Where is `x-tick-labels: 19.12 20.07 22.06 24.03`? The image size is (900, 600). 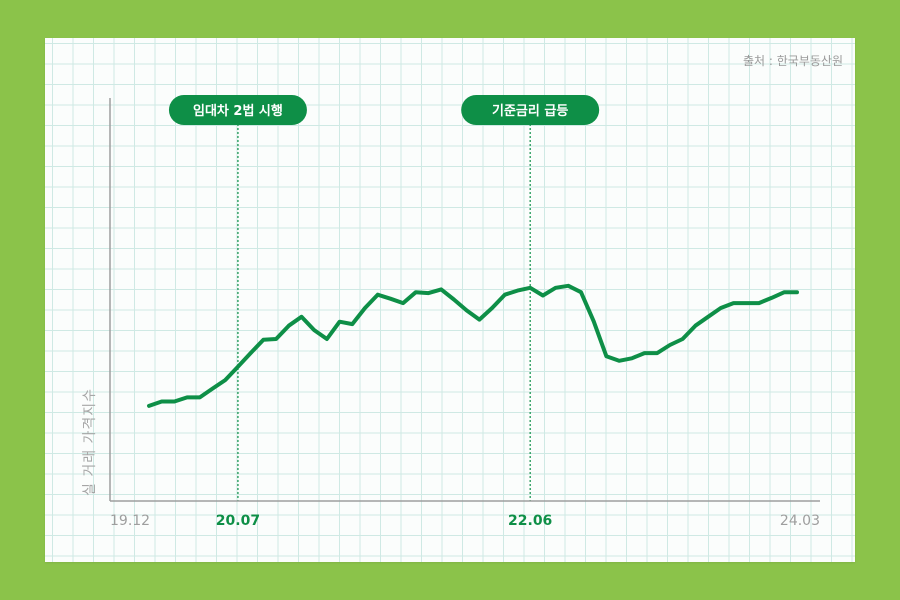 x-tick-labels: 19.12 20.07 22.06 24.03 is located at coordinates (465, 521).